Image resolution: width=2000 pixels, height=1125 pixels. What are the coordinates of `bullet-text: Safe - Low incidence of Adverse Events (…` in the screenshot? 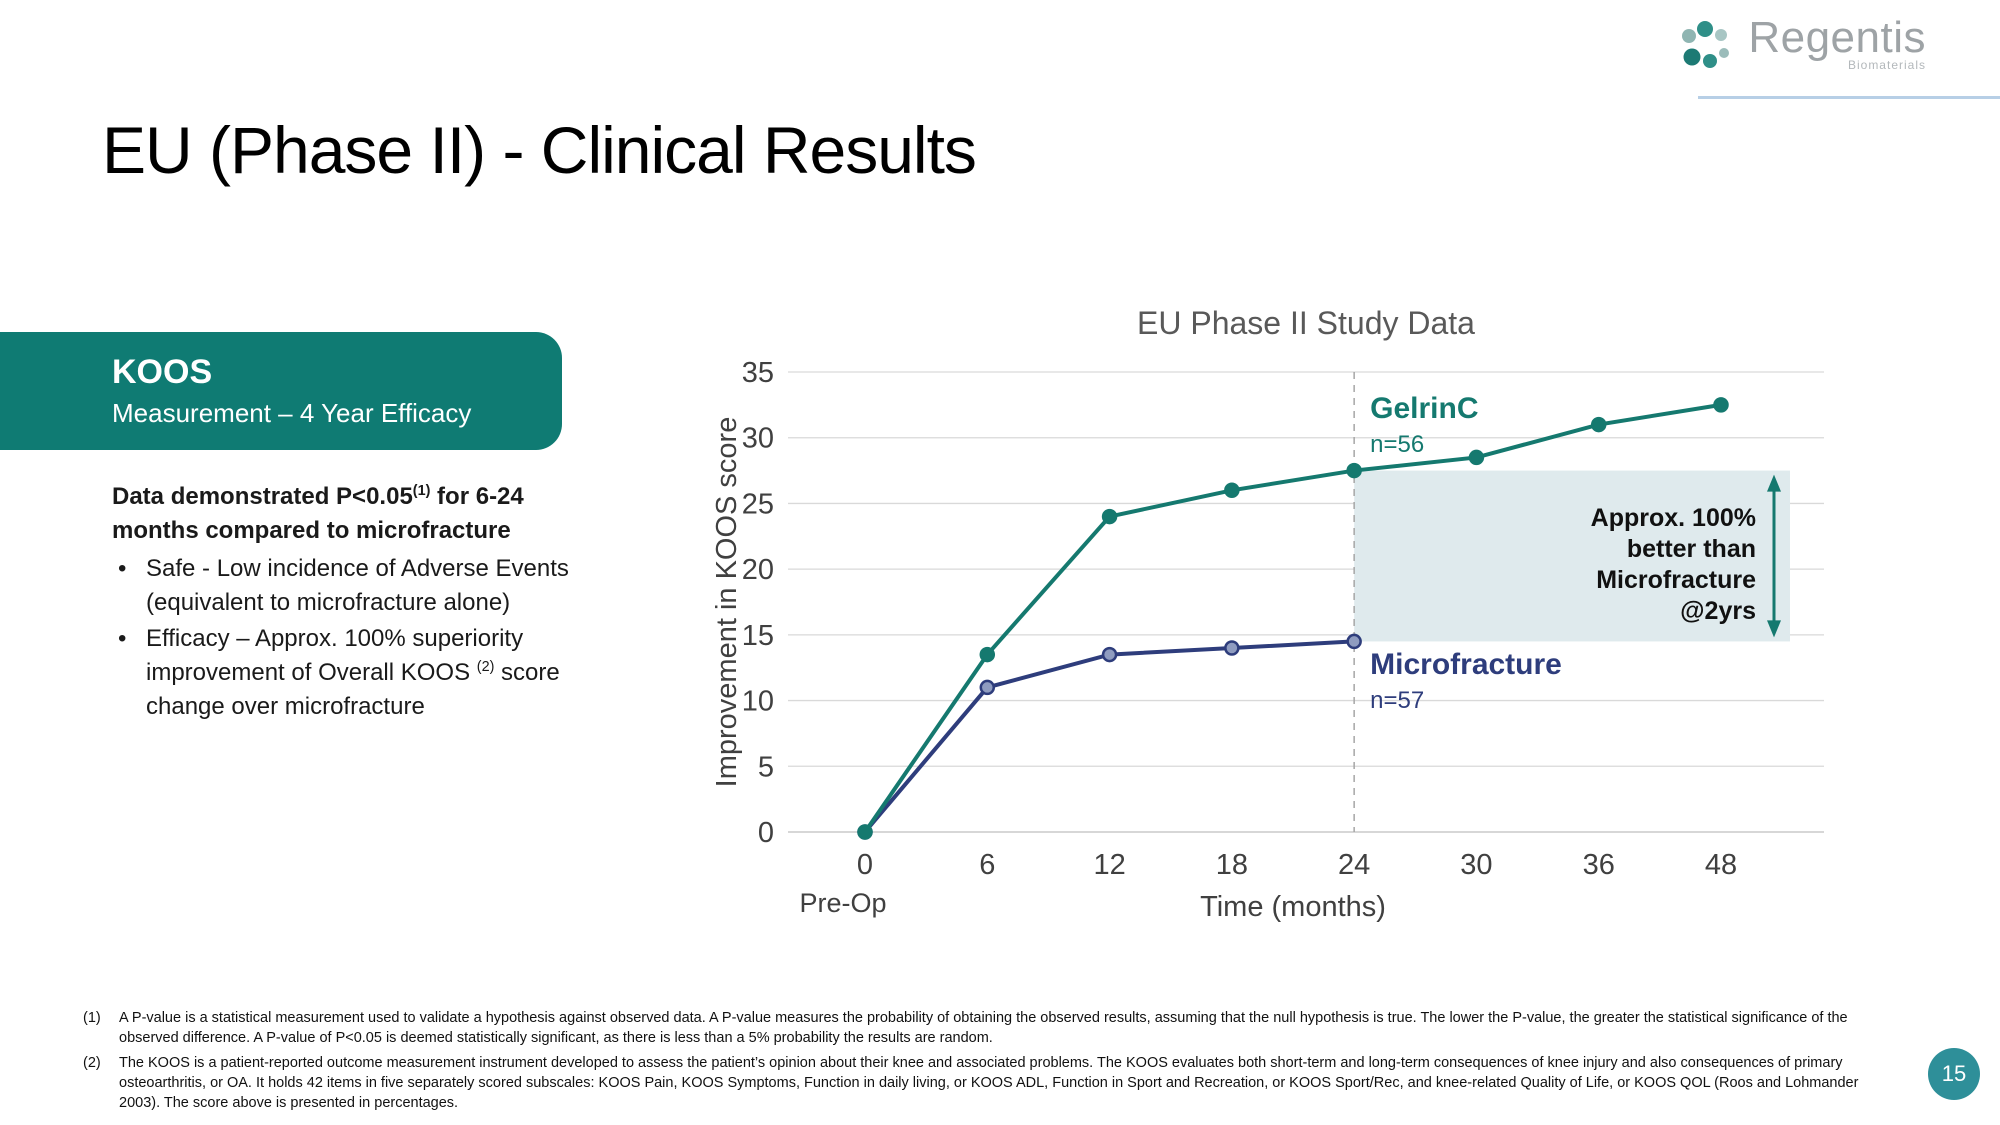 It's located at (357, 586).